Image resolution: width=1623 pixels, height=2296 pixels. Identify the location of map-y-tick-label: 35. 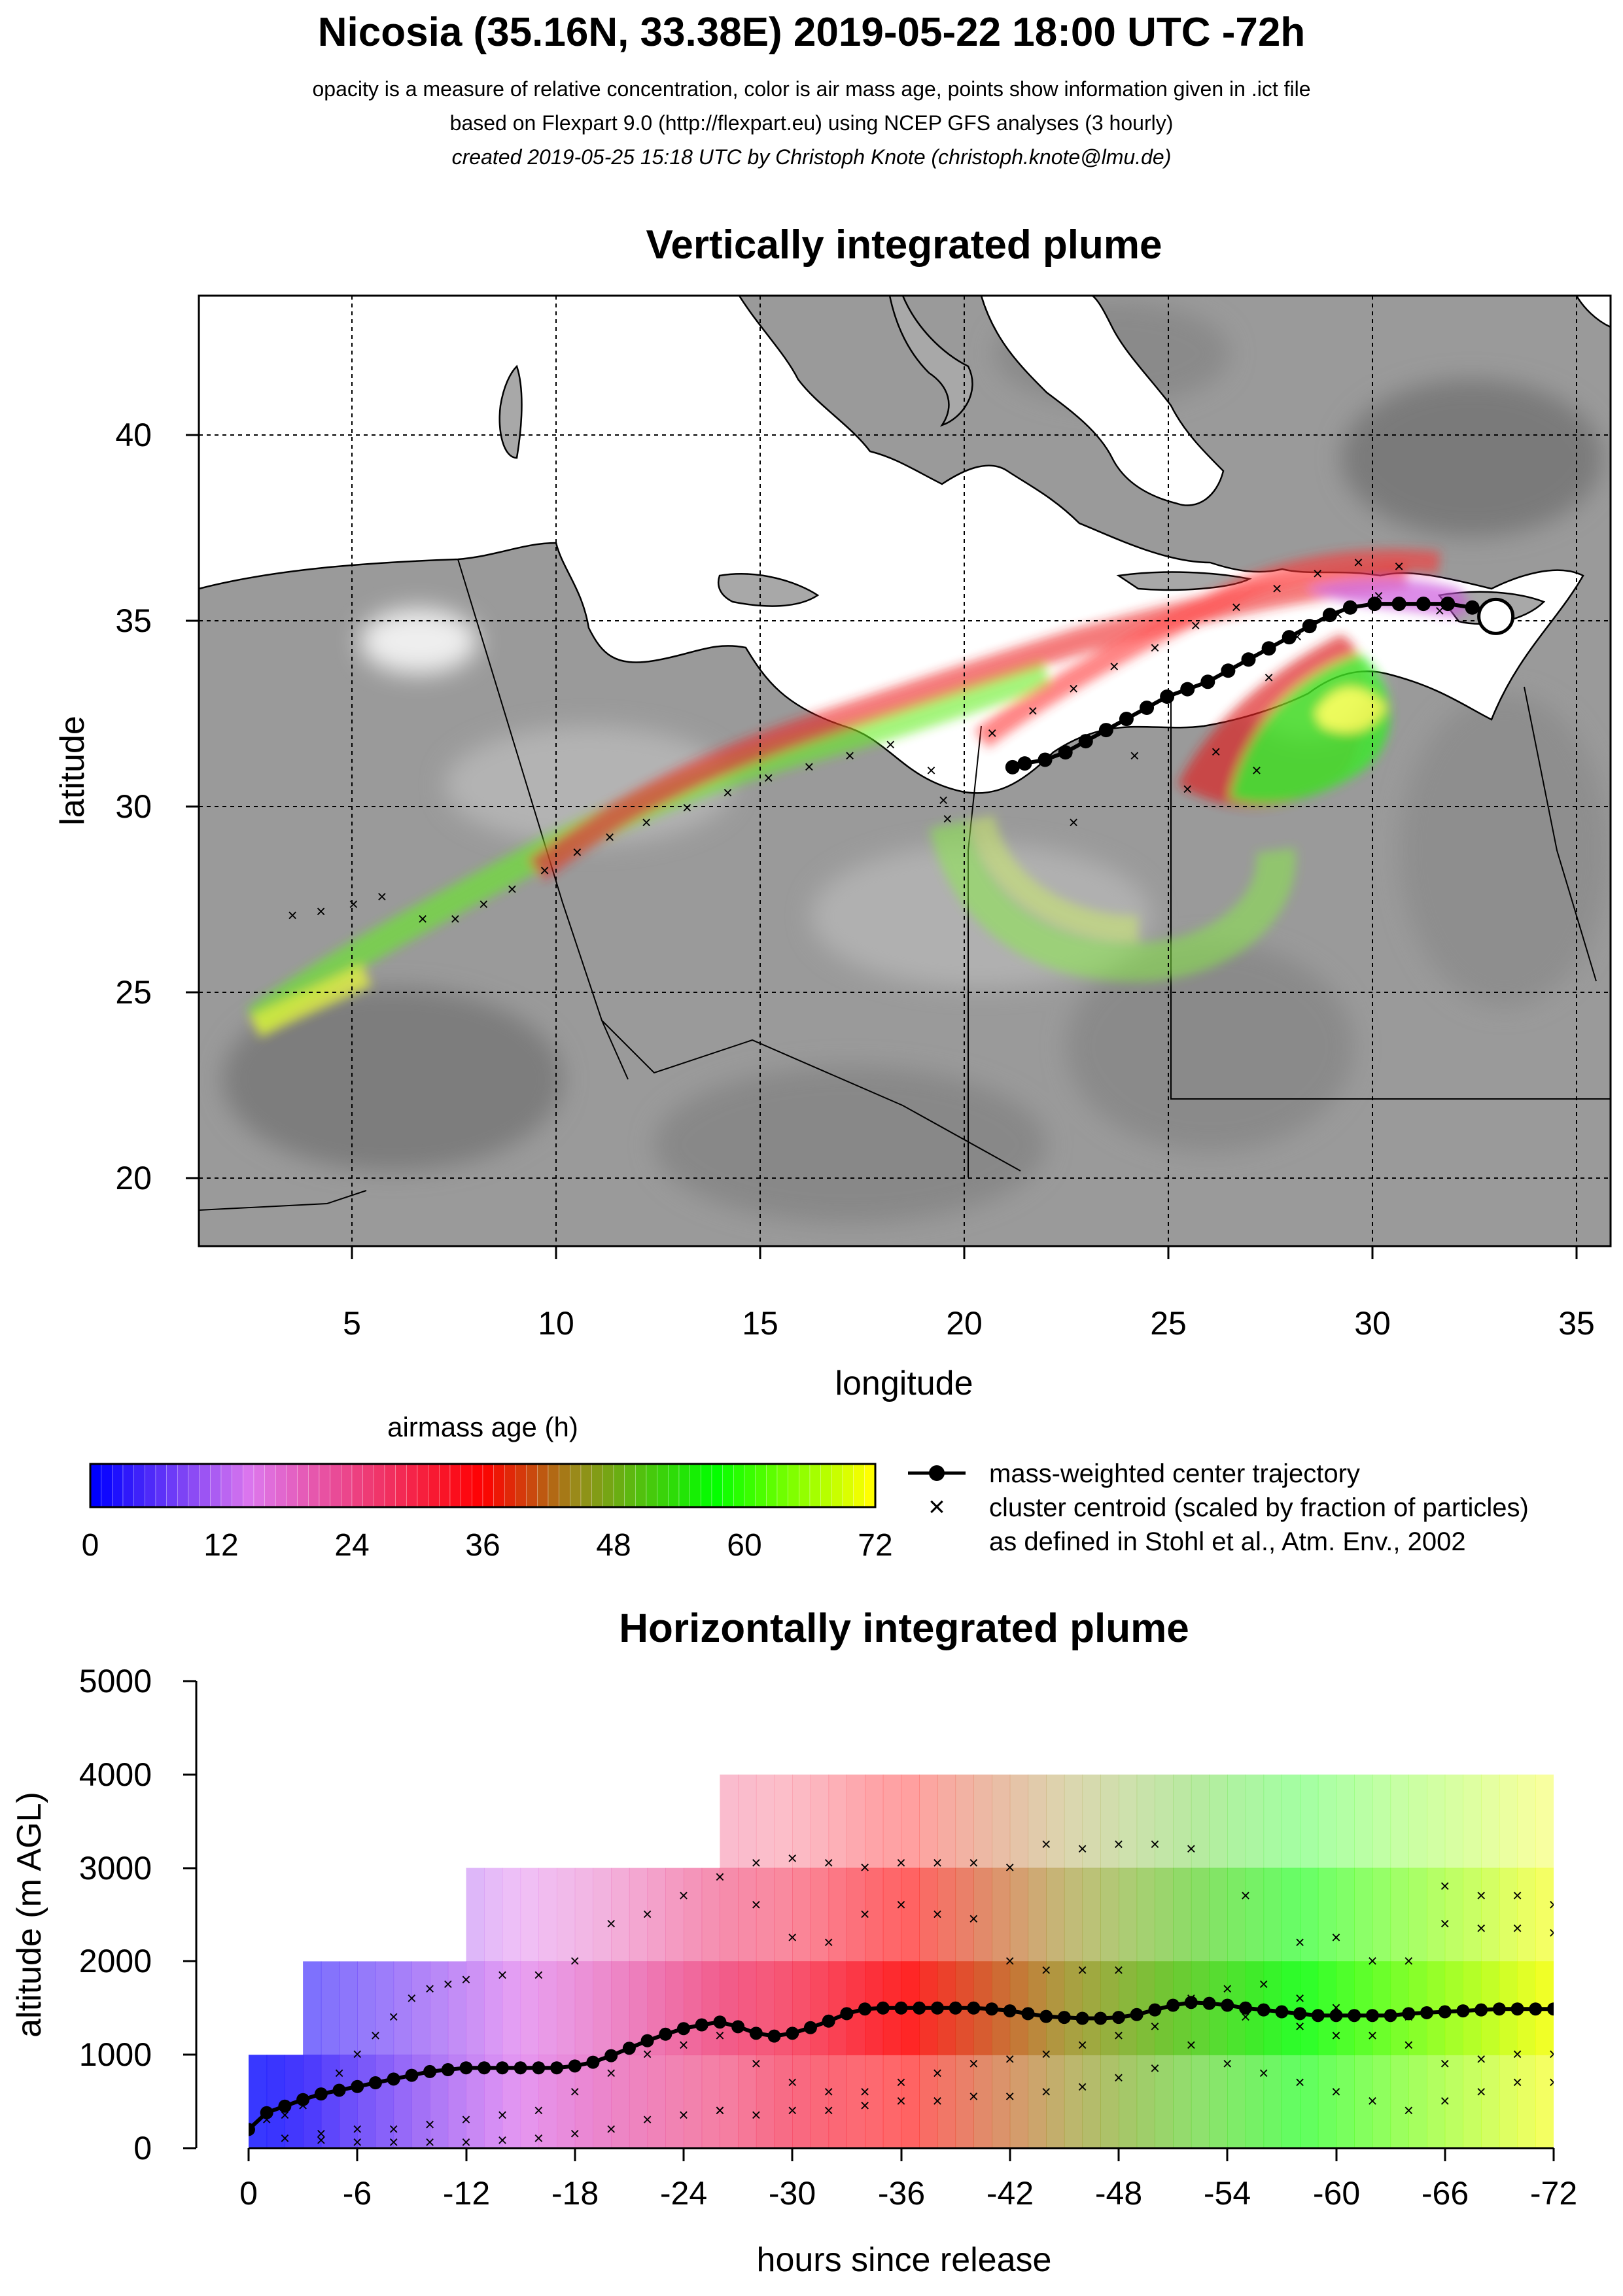
(133, 620).